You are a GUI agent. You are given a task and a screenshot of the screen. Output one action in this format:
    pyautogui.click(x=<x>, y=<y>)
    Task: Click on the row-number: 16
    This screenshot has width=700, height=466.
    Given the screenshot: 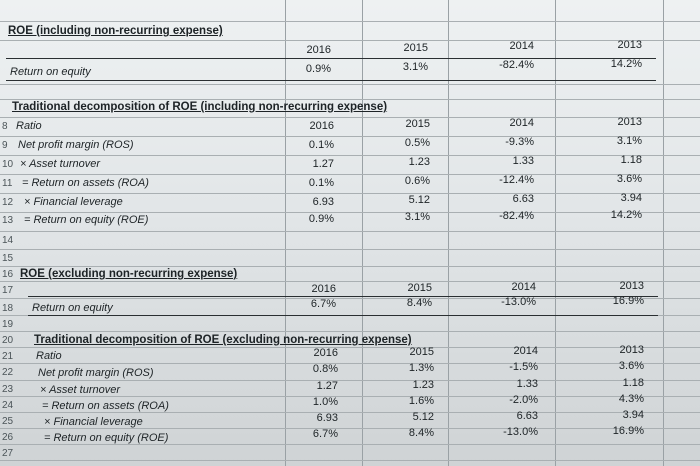 What is the action you would take?
    pyautogui.click(x=8, y=274)
    